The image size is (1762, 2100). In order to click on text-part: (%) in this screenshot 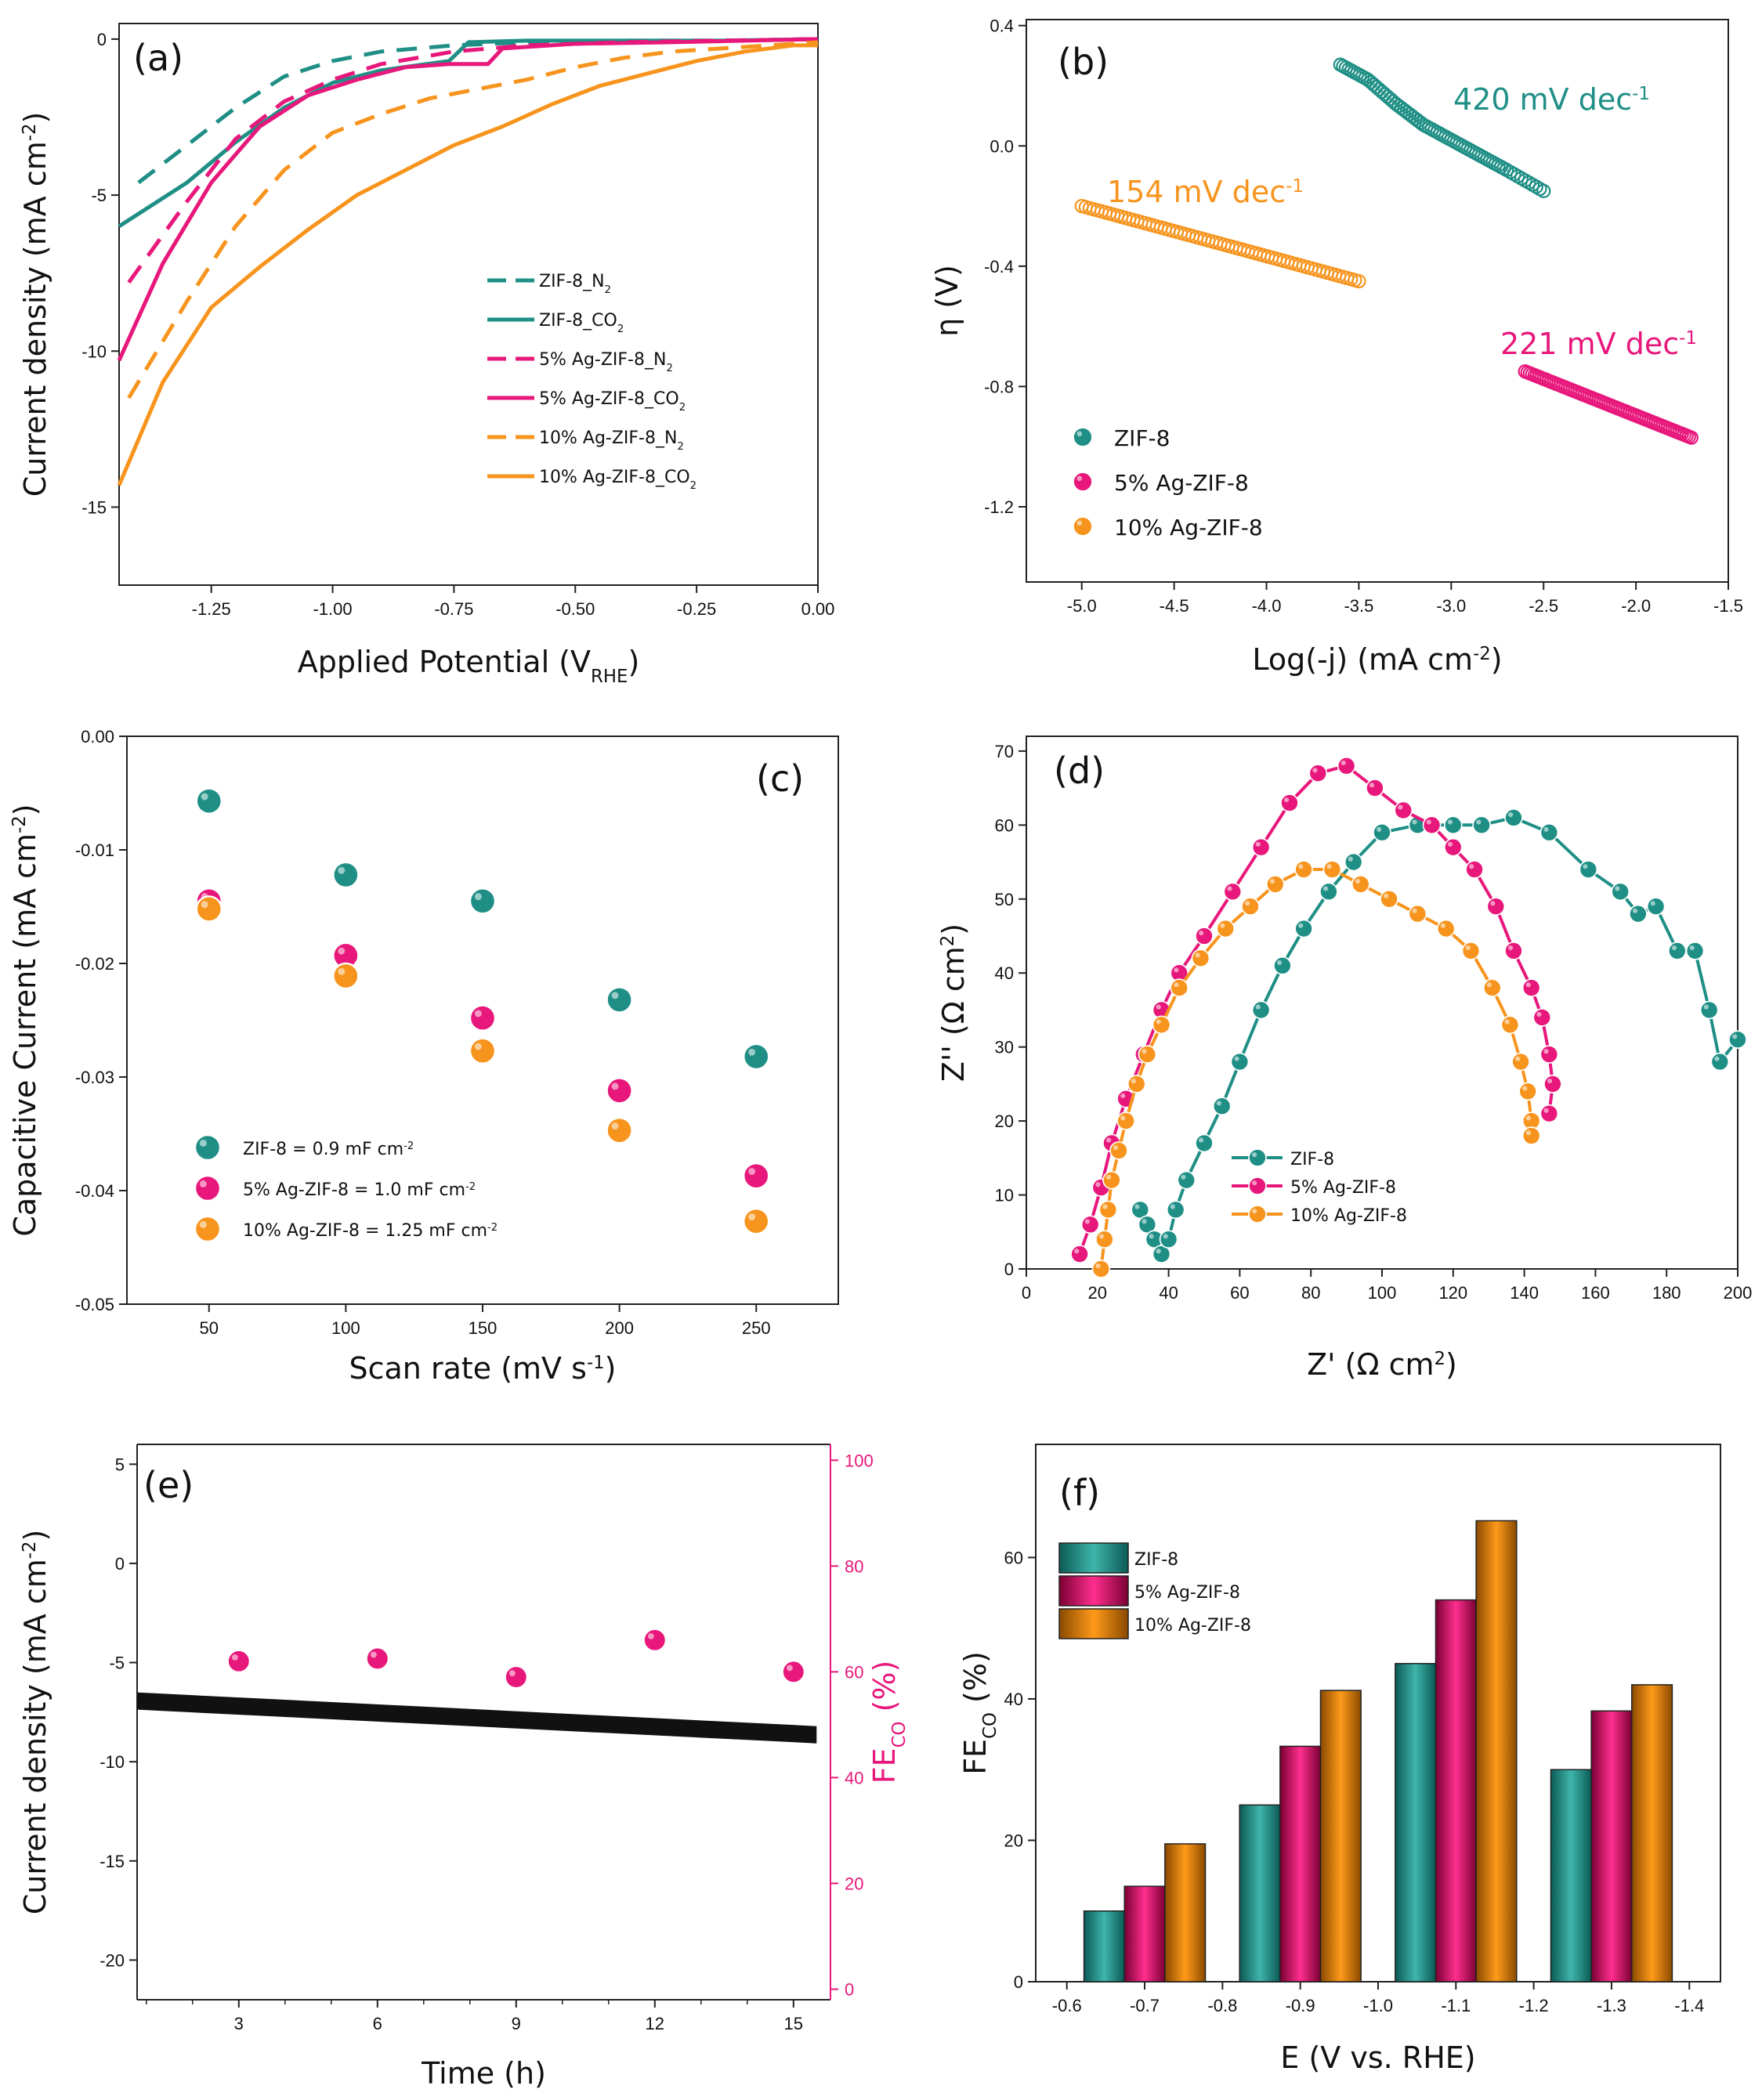, I will do `click(976, 1681)`.